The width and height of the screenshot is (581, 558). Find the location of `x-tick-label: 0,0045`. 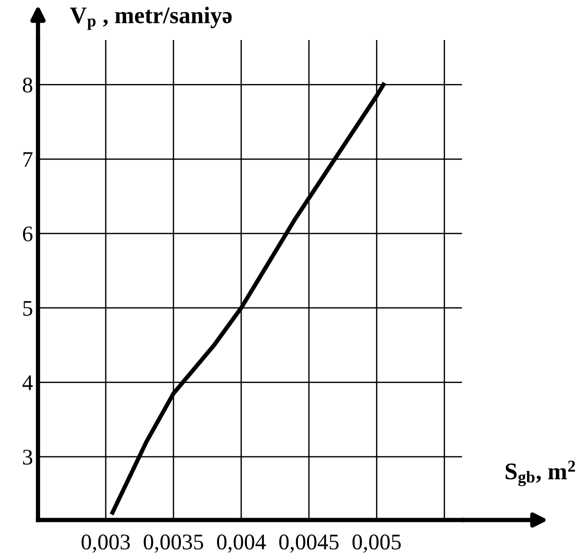

x-tick-label: 0,0045 is located at coordinates (309, 543).